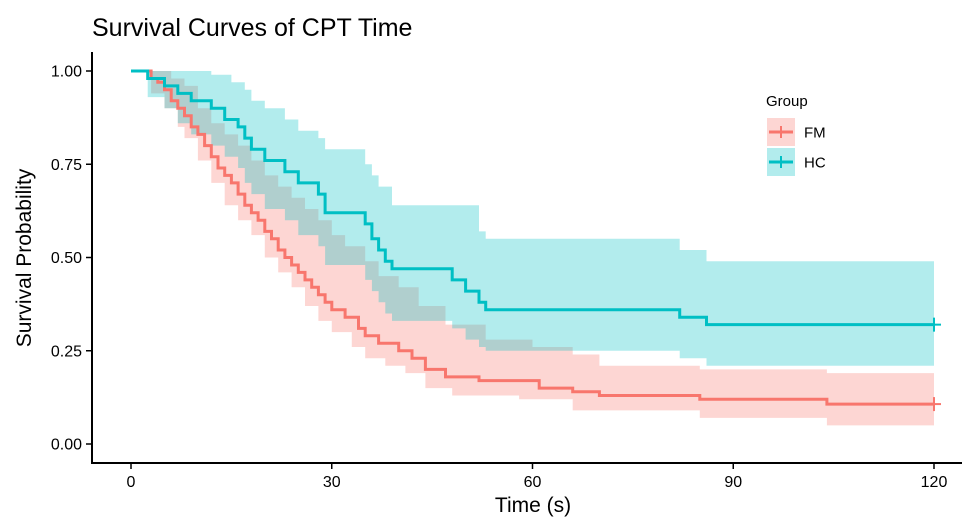  What do you see at coordinates (66, 351) in the screenshot?
I see `y-tick-label: 0.25` at bounding box center [66, 351].